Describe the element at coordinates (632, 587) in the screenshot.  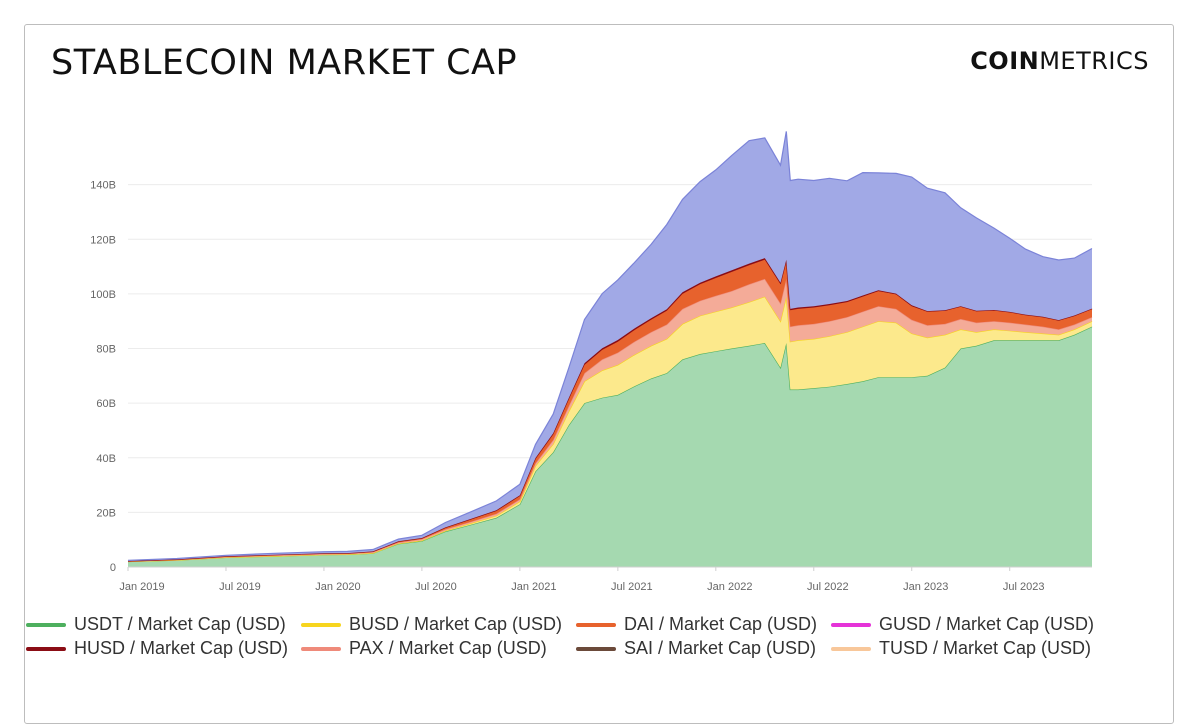
I see `x-tick-label: Jul 2021` at that location.